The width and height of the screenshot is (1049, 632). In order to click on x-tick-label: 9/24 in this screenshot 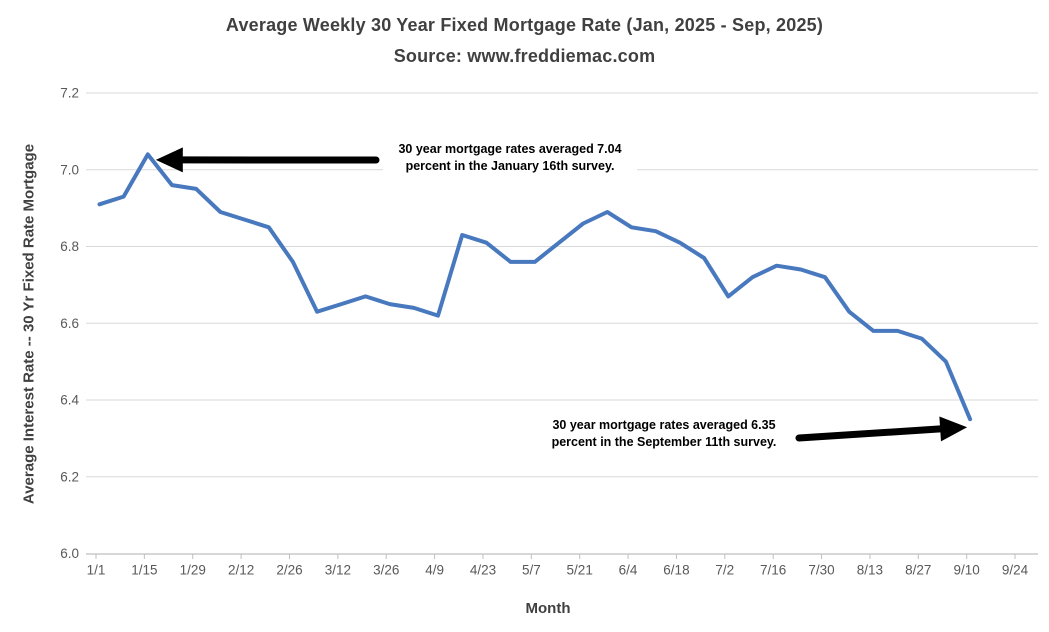, I will do `click(1015, 570)`.